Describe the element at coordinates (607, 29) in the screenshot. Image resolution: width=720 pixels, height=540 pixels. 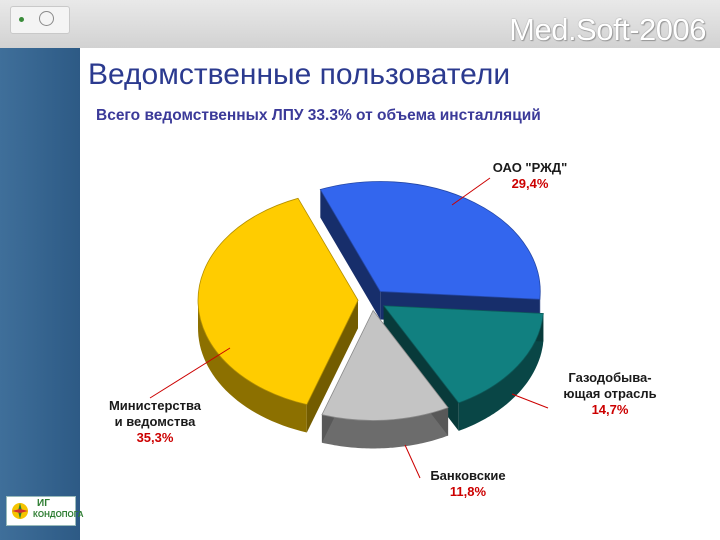
I see `brand-title: Med.Soft-2006` at that location.